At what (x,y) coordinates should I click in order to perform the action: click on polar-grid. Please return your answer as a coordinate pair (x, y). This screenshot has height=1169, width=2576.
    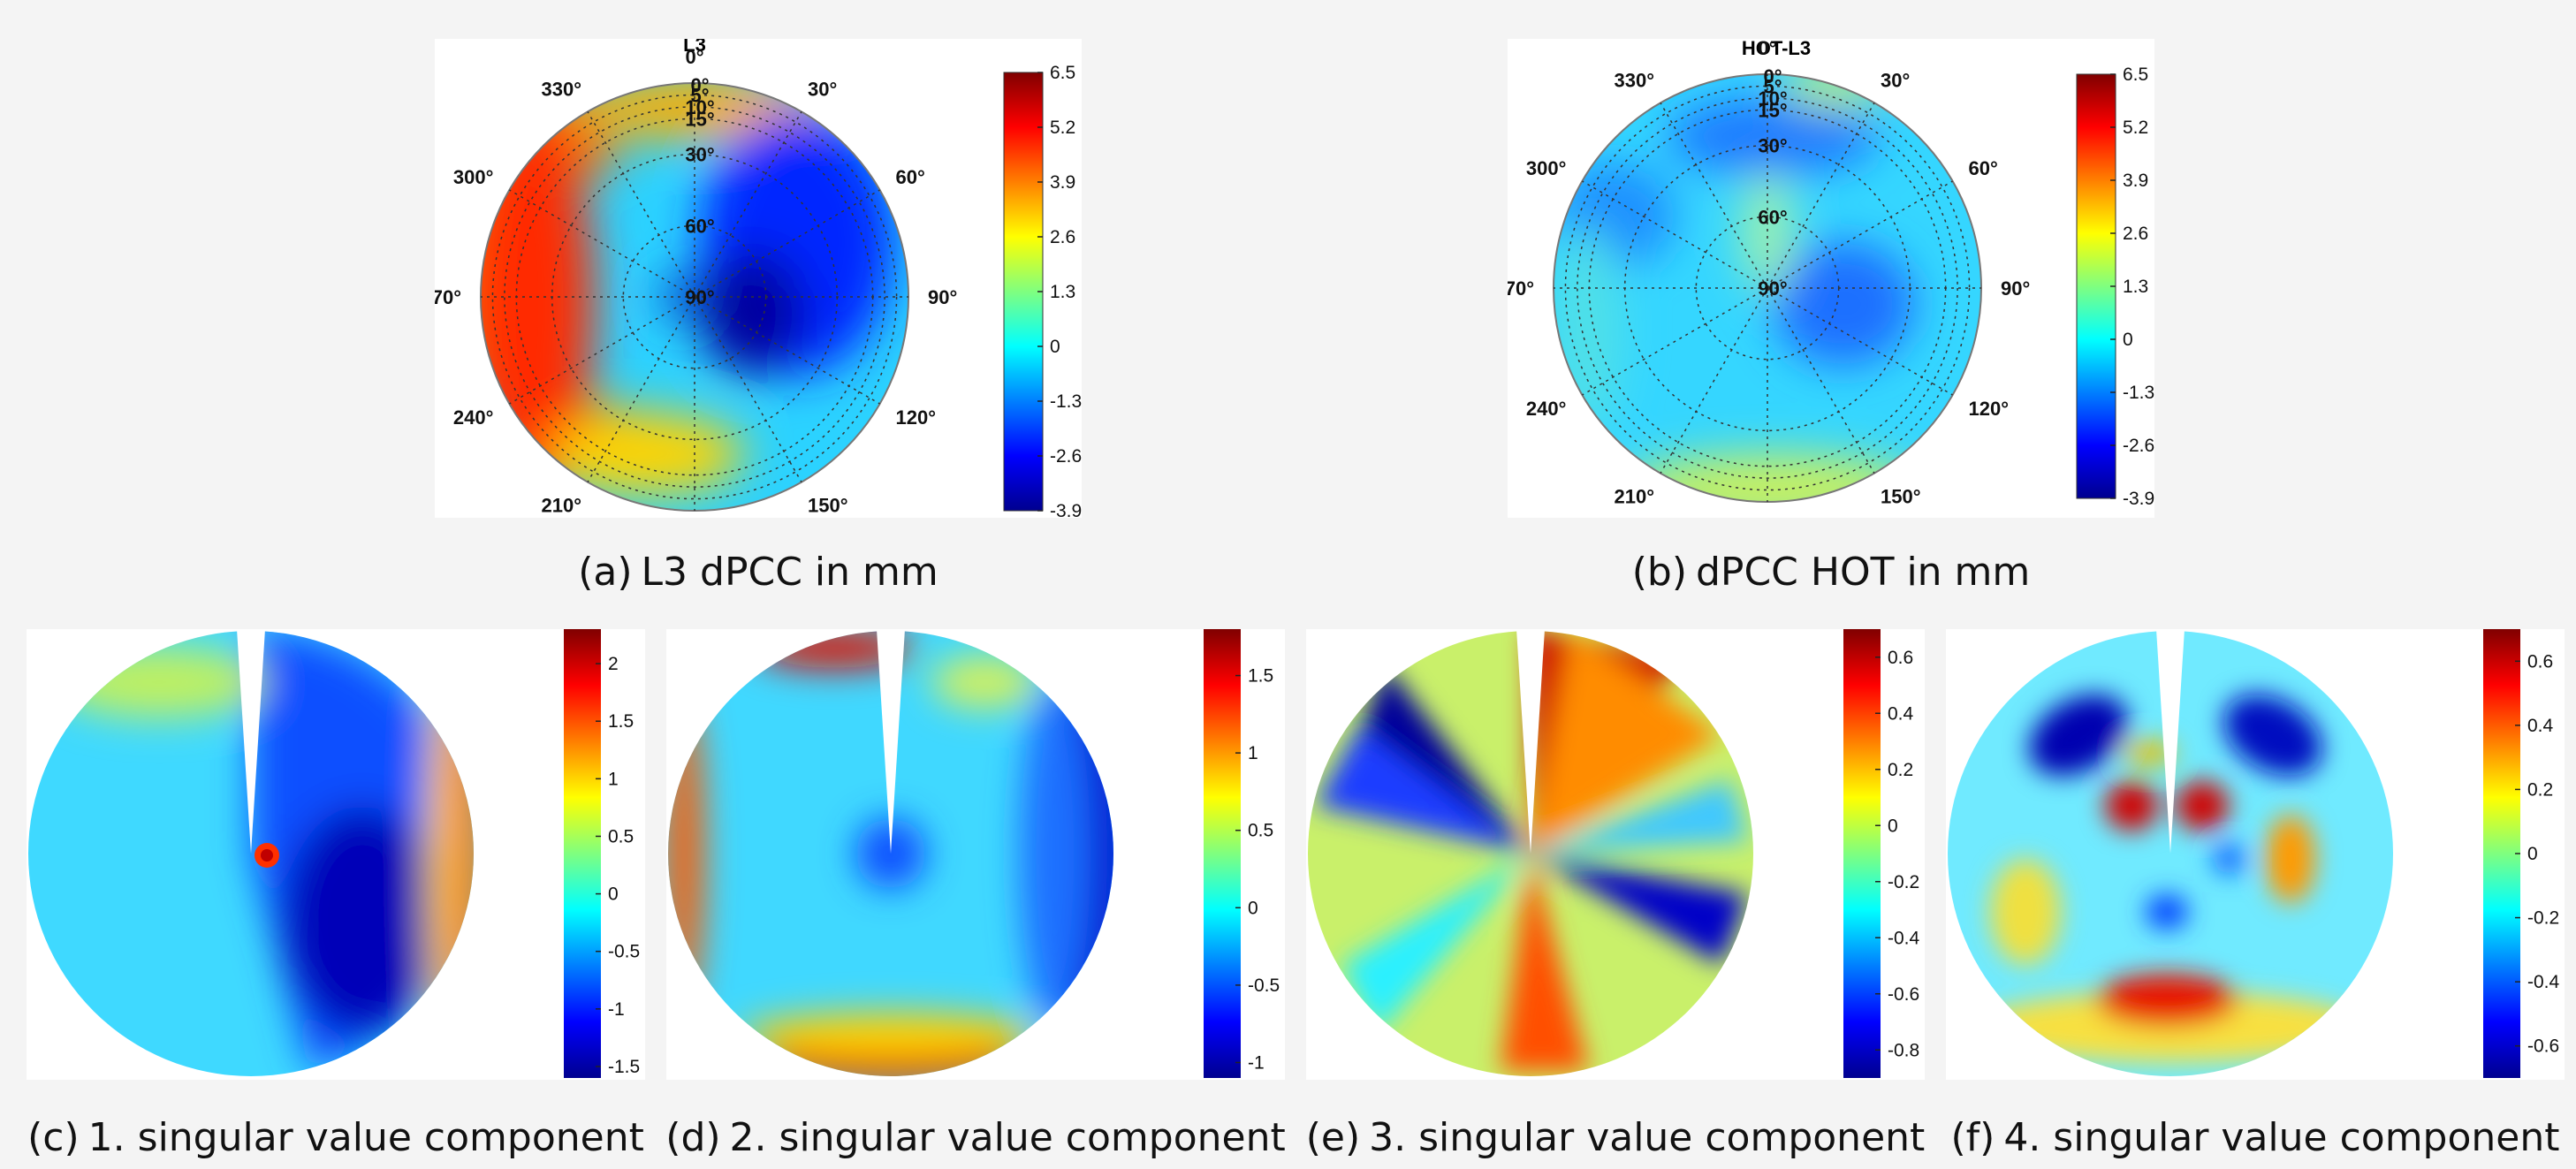
    Looking at the image, I should click on (694, 297).